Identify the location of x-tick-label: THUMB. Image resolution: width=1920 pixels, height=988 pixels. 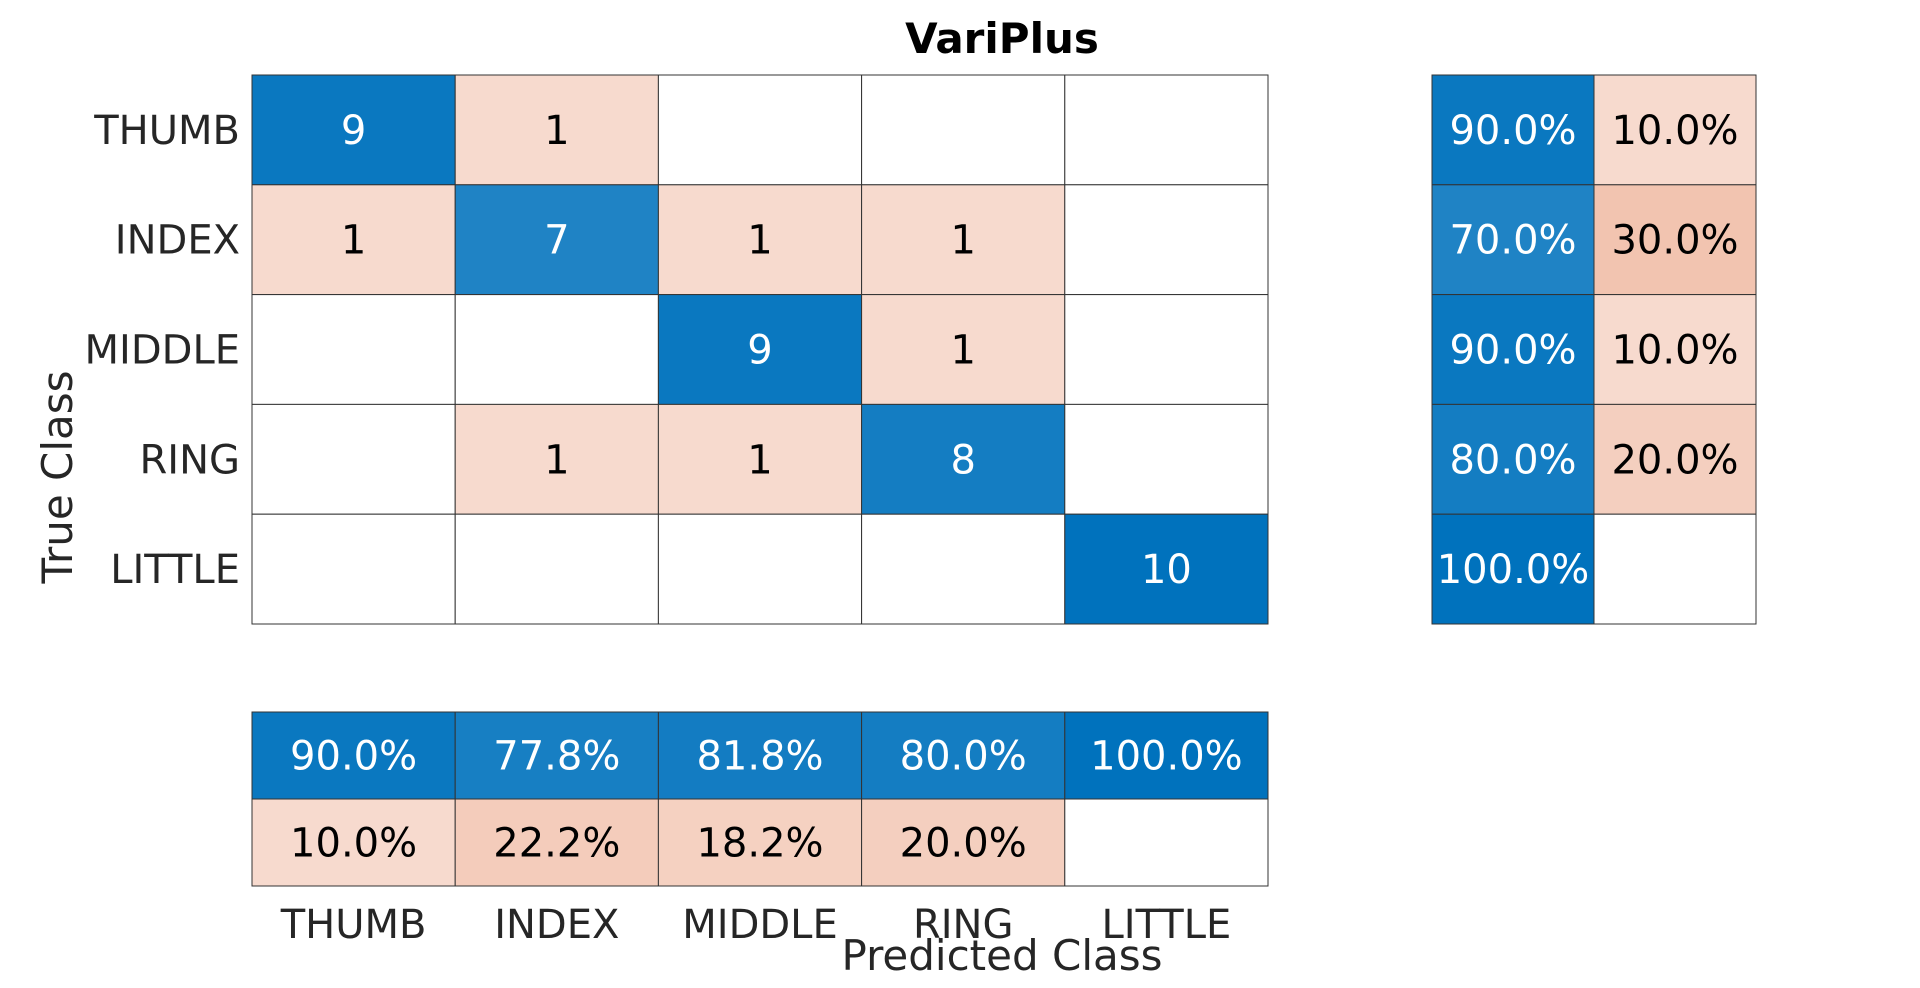
(353, 925).